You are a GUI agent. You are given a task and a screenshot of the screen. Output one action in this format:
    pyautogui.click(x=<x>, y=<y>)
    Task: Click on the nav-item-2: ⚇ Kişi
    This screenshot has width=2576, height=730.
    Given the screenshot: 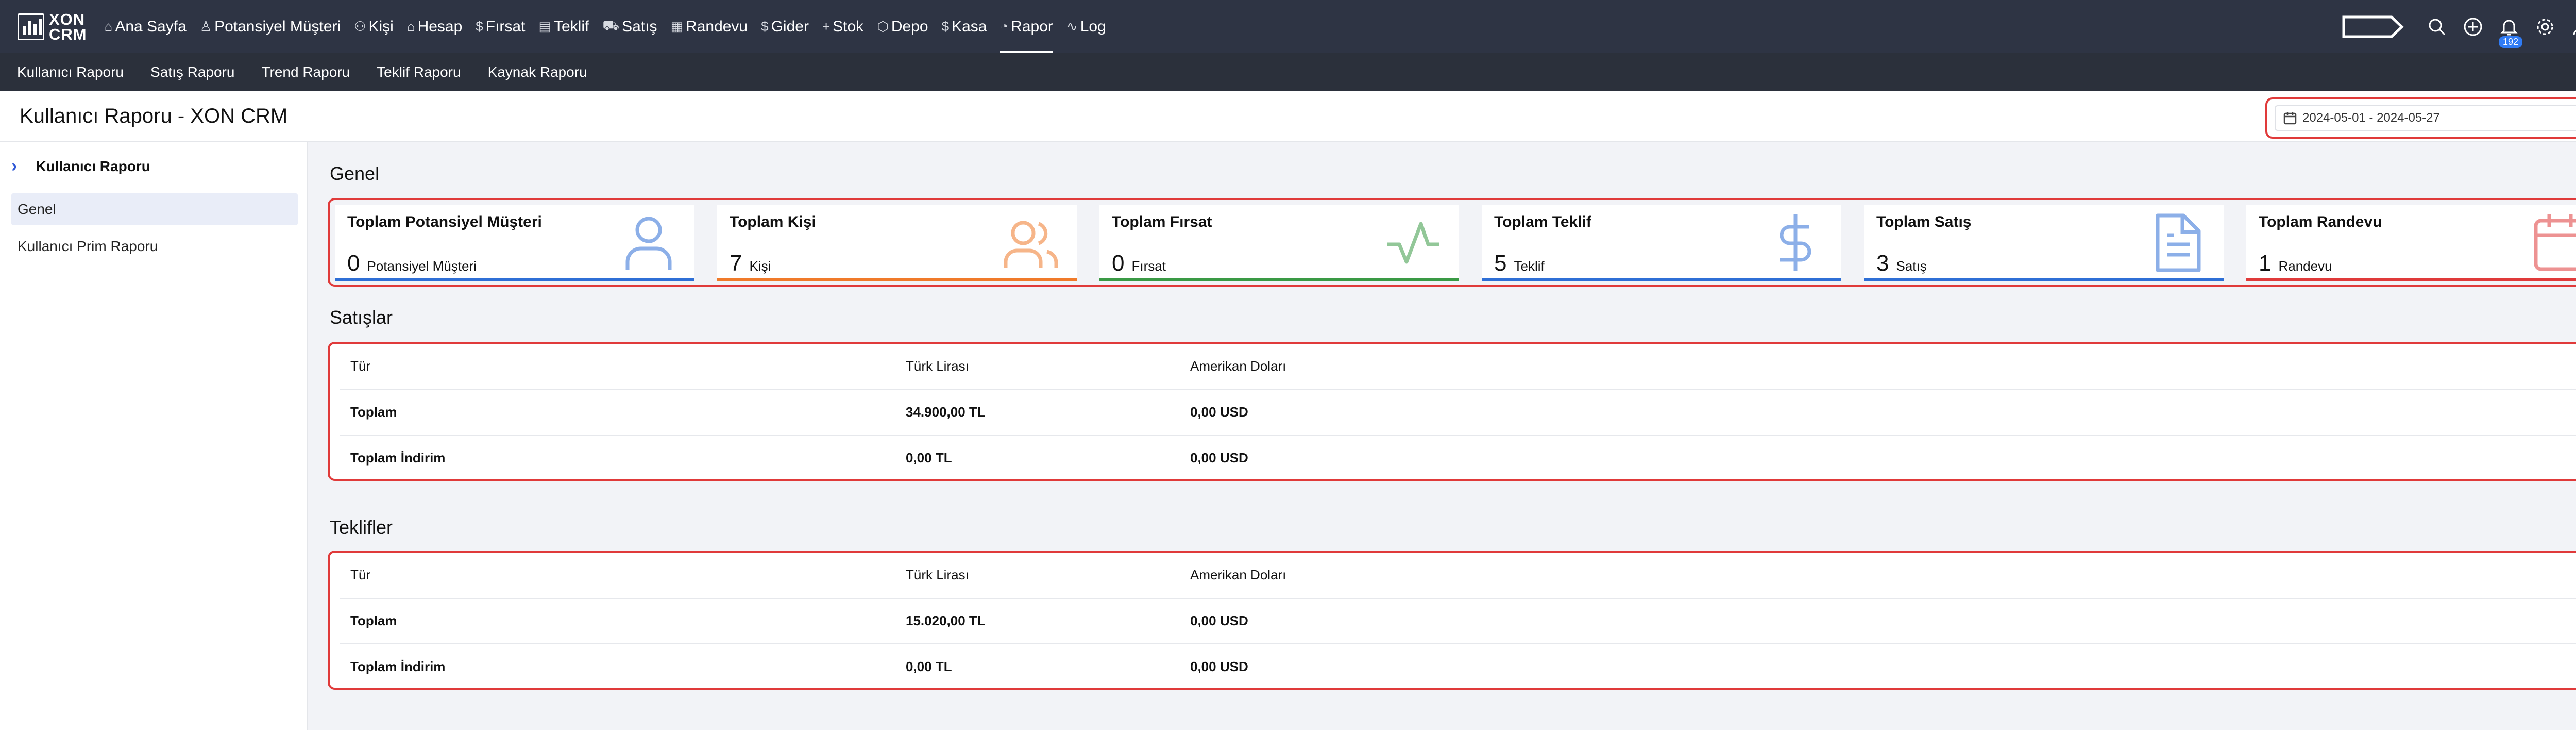 What is the action you would take?
    pyautogui.click(x=374, y=26)
    